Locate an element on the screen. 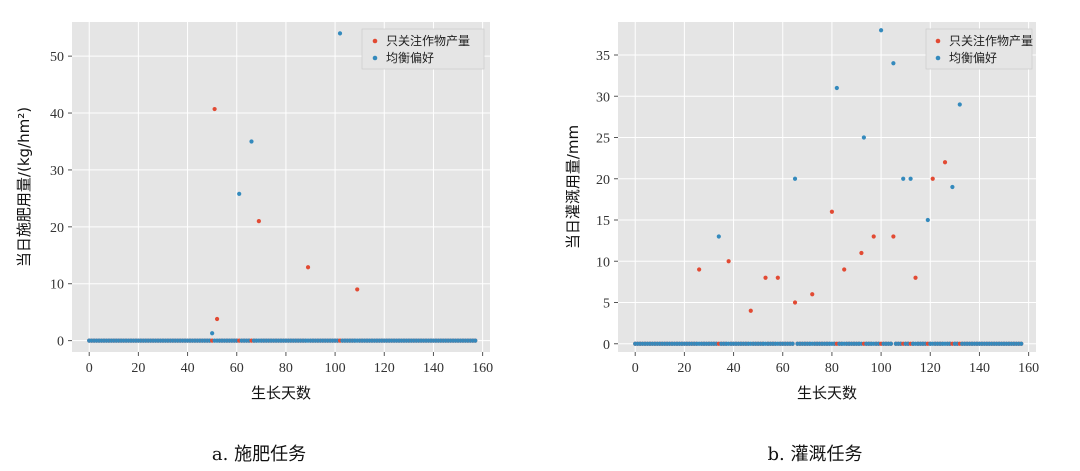 The height and width of the screenshot is (471, 1080). caption-b: b. 灌溉任务 is located at coordinates (815, 454).